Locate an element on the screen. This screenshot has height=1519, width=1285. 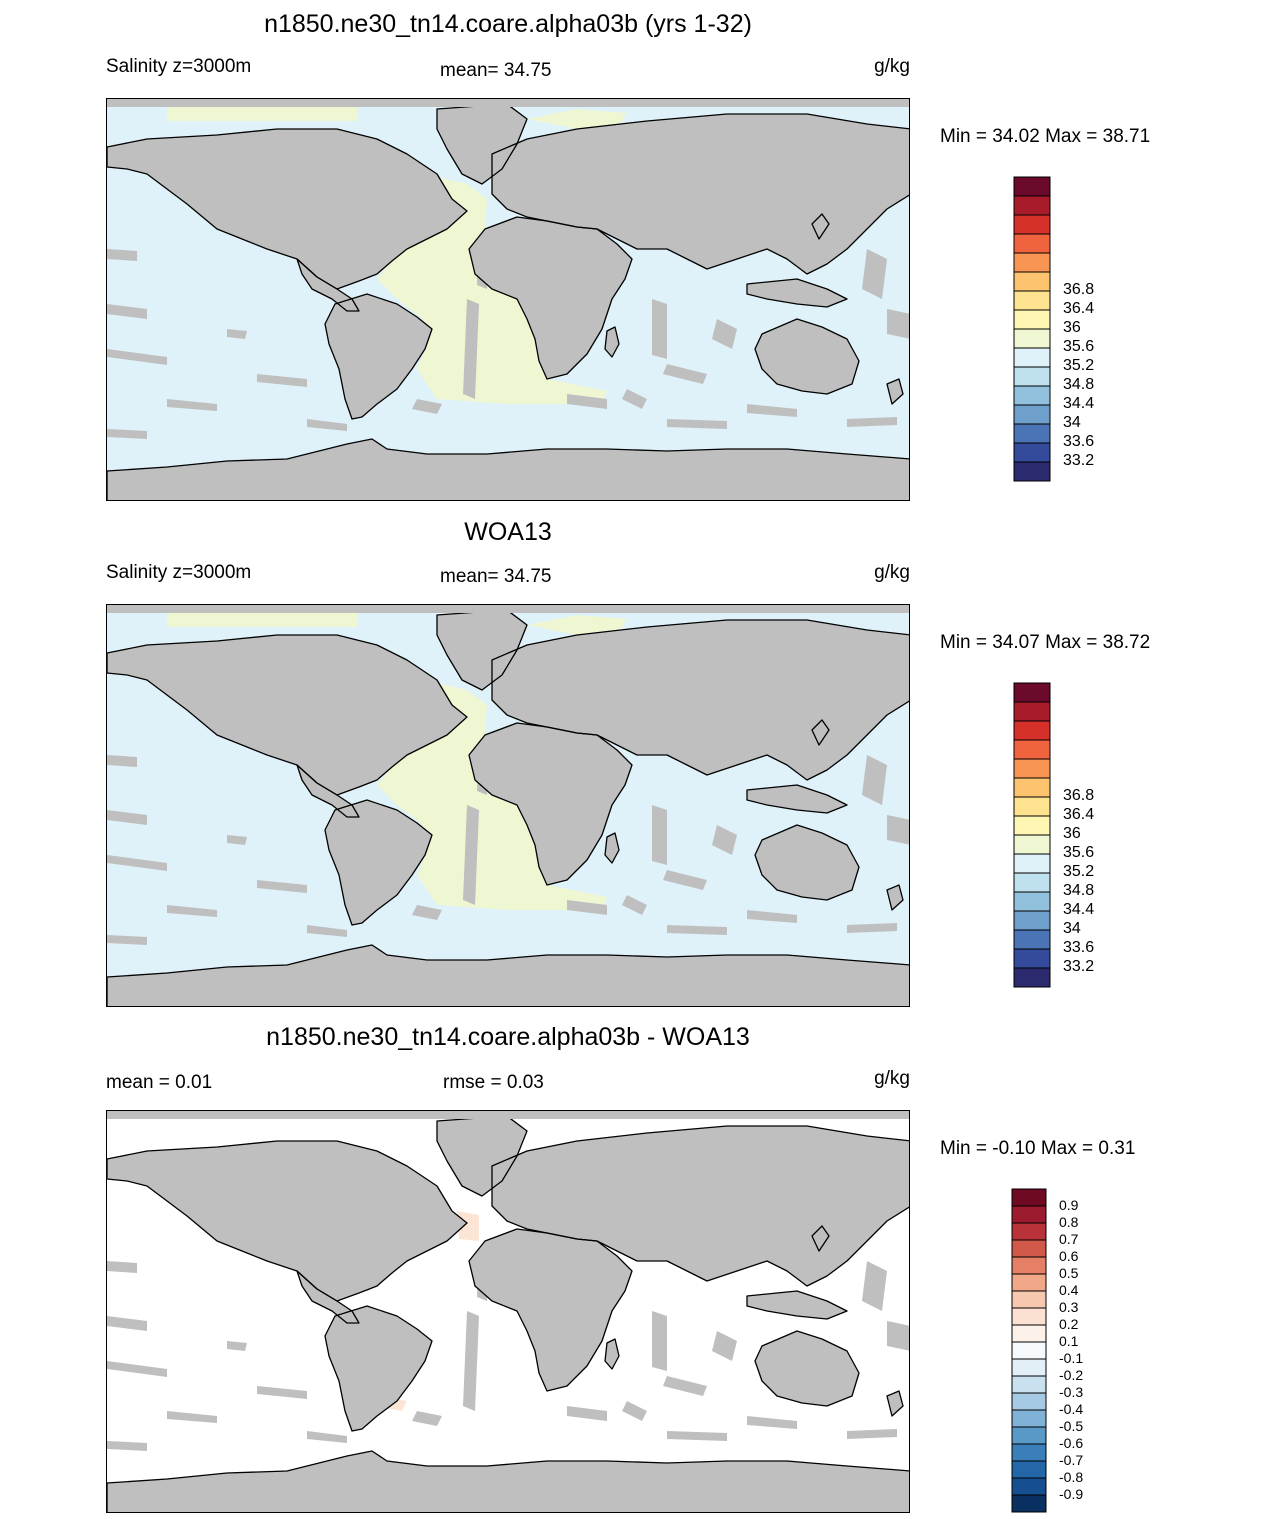
panel-3-title: n1850.ne30_tn14.coare.alpha03b - WOA13 is located at coordinates (508, 1037).